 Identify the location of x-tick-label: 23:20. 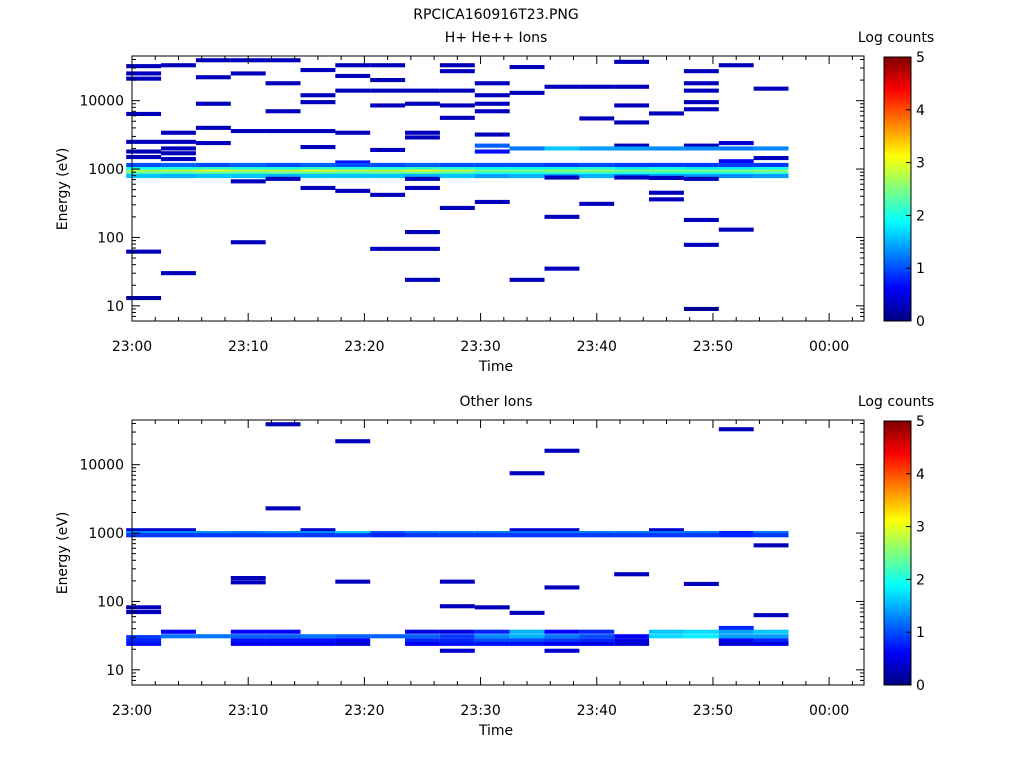
(364, 711).